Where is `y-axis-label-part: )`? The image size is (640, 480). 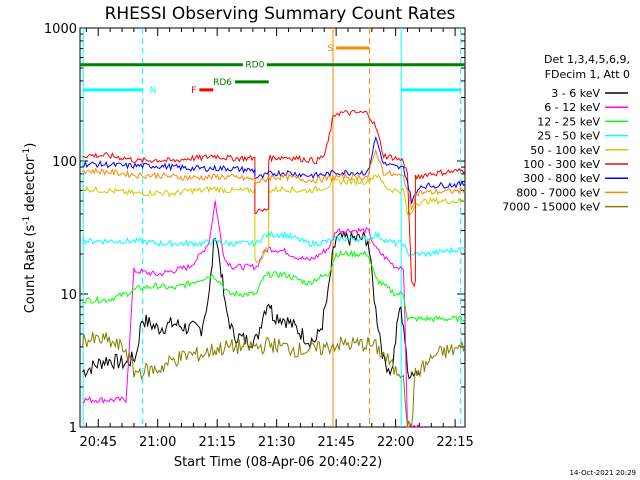
y-axis-label-part: ) is located at coordinates (30, 145).